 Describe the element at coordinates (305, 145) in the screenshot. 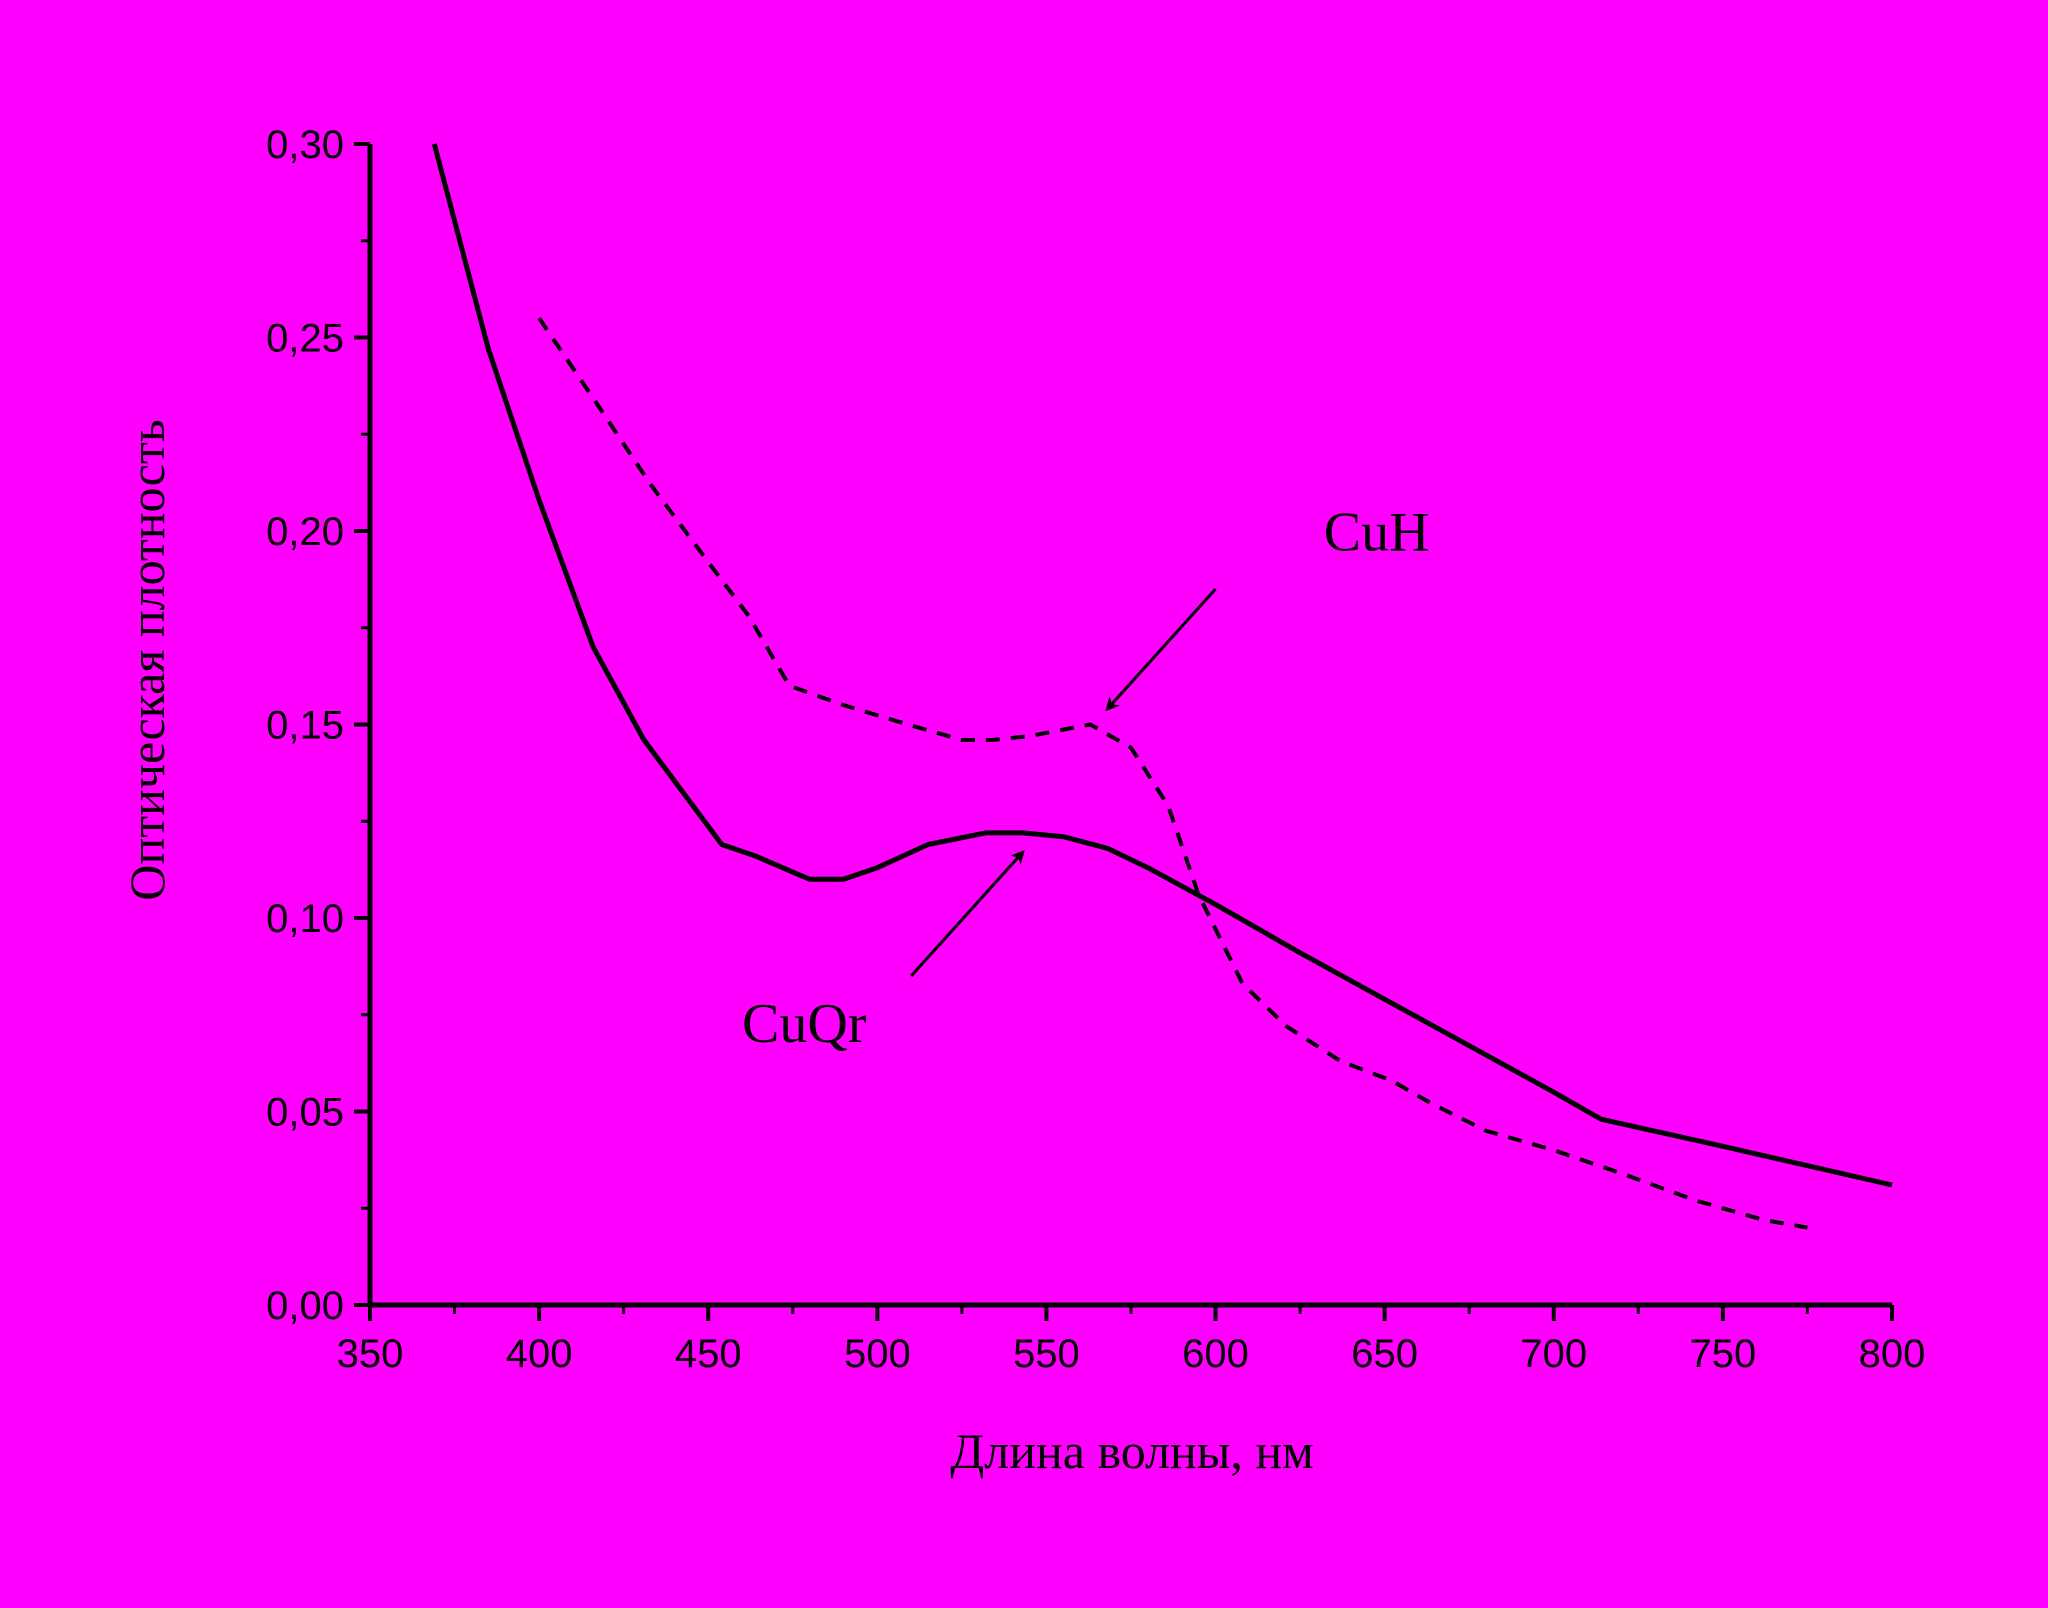

I see `y-tick-label: 0,30` at that location.